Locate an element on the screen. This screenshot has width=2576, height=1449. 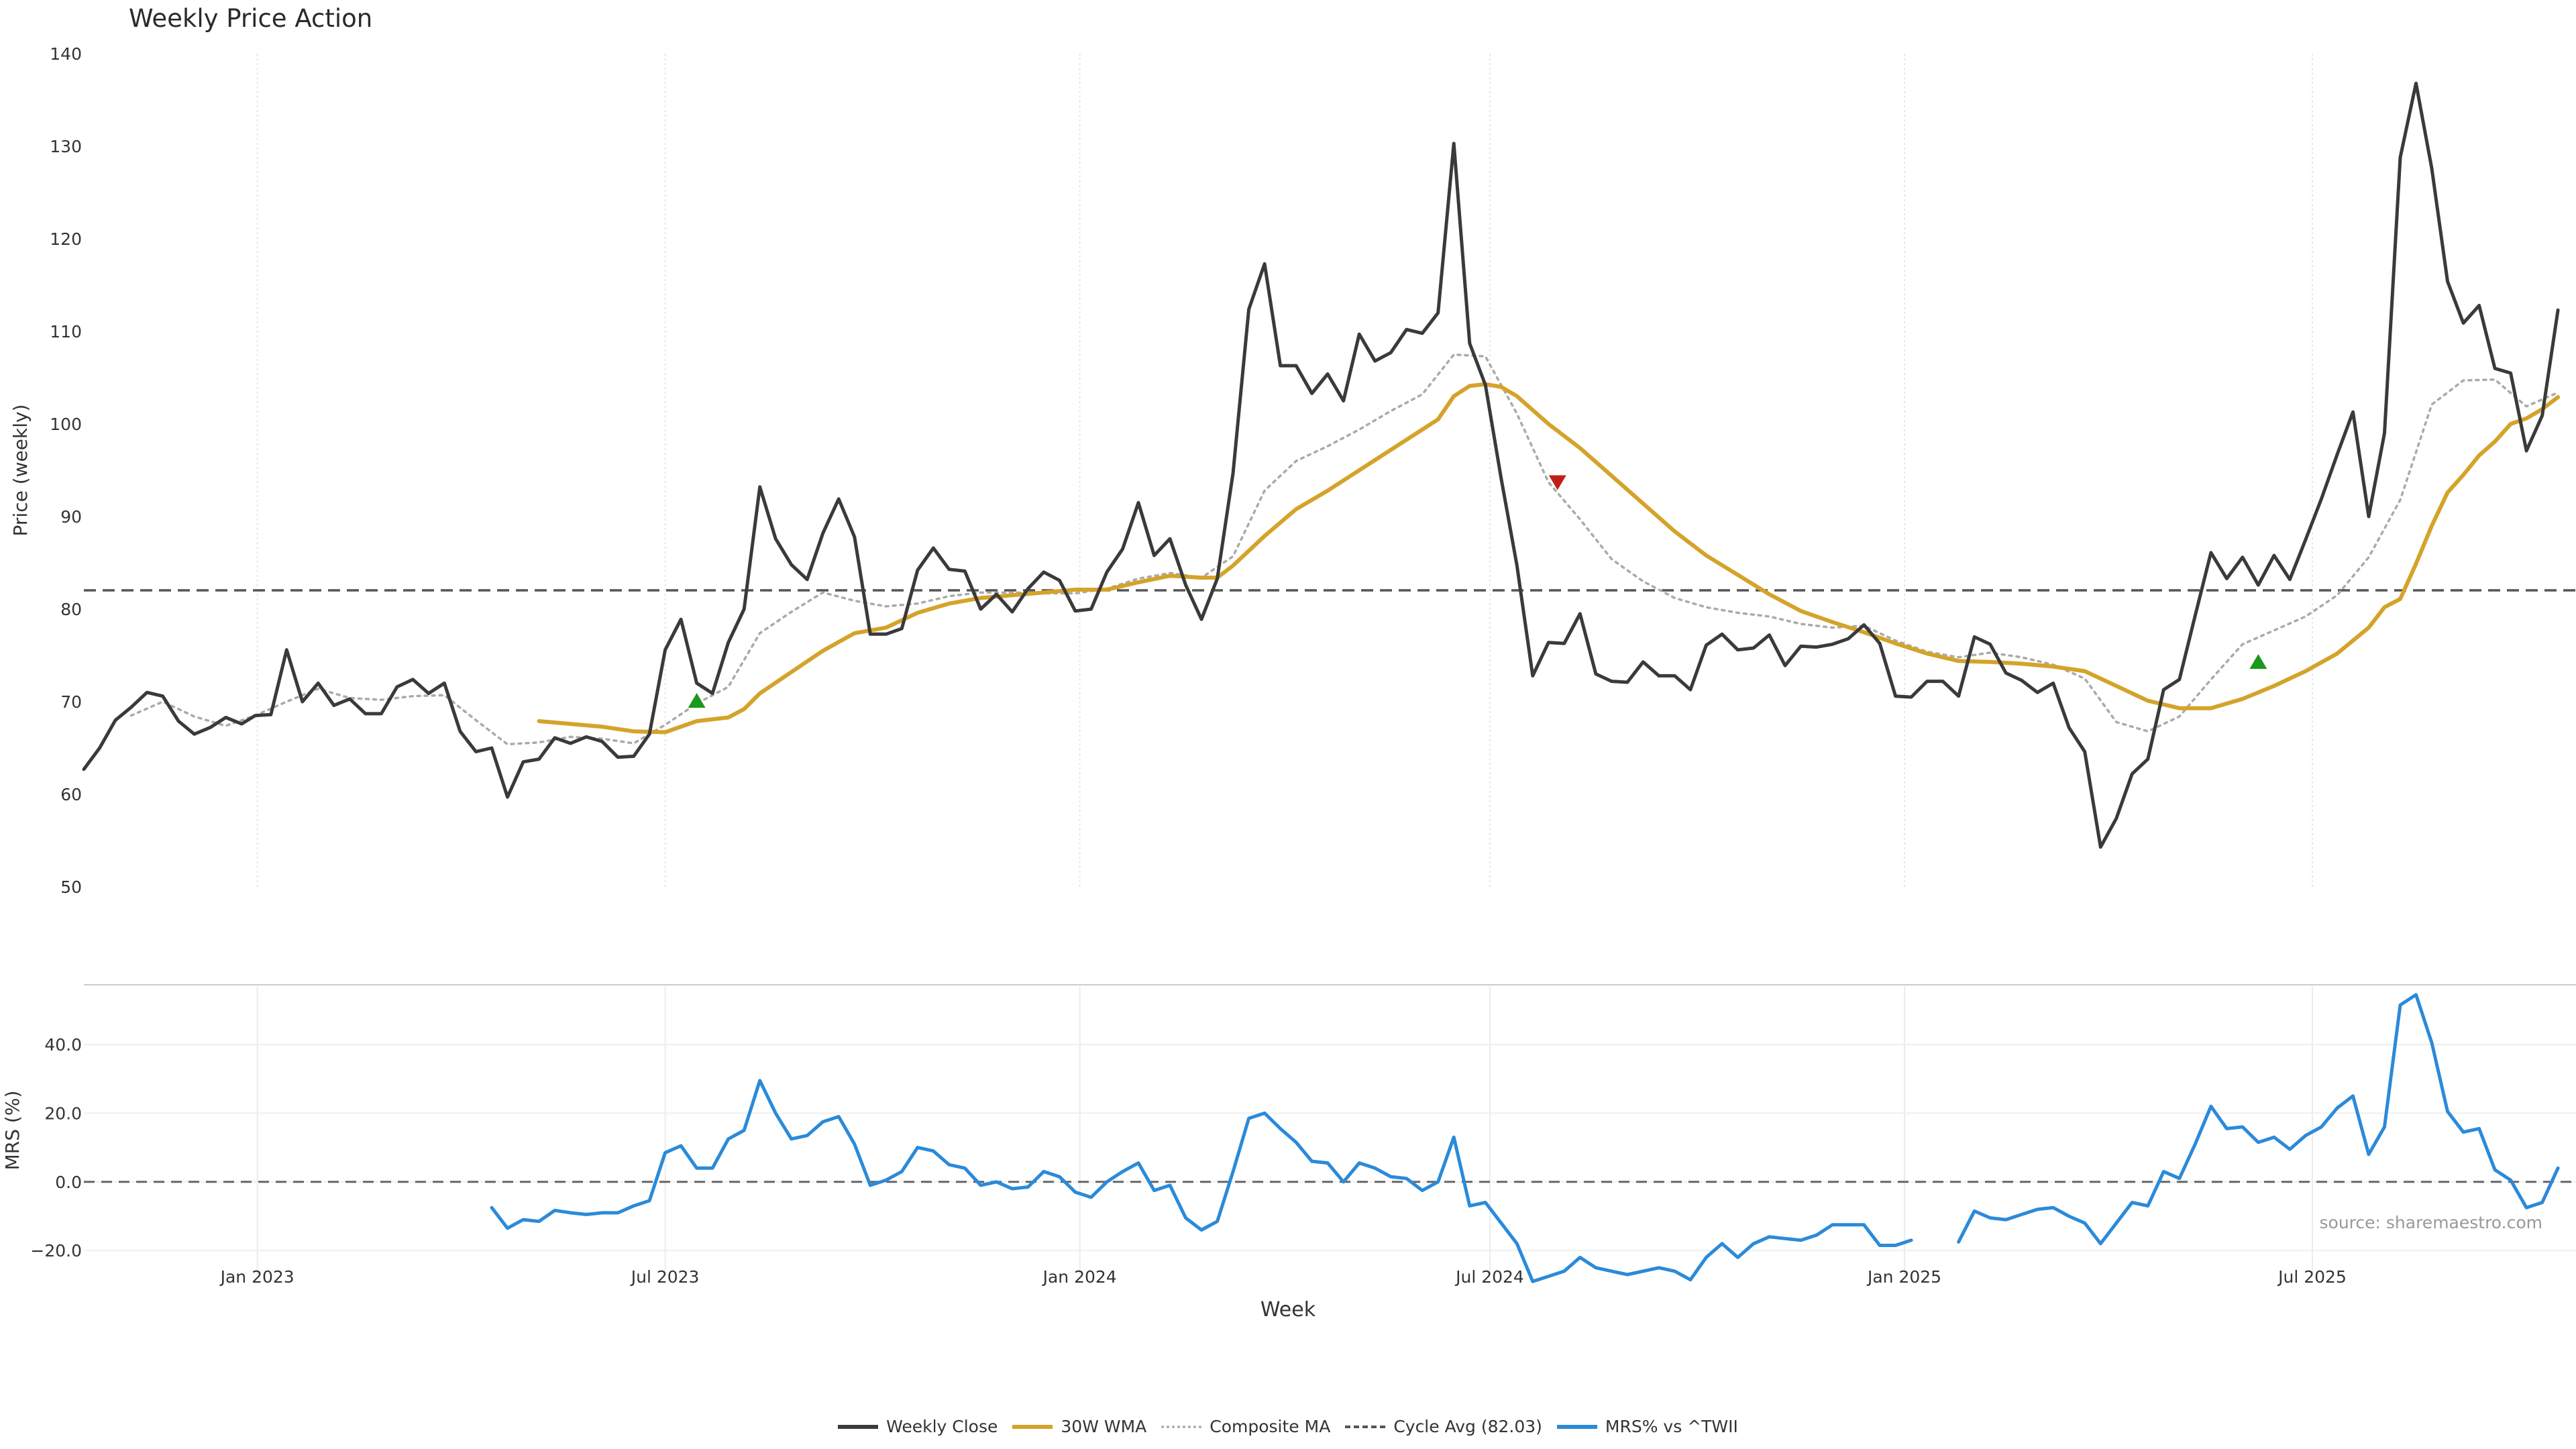
legend-label: Cycle Avg (82.03) is located at coordinates (1467, 1426).